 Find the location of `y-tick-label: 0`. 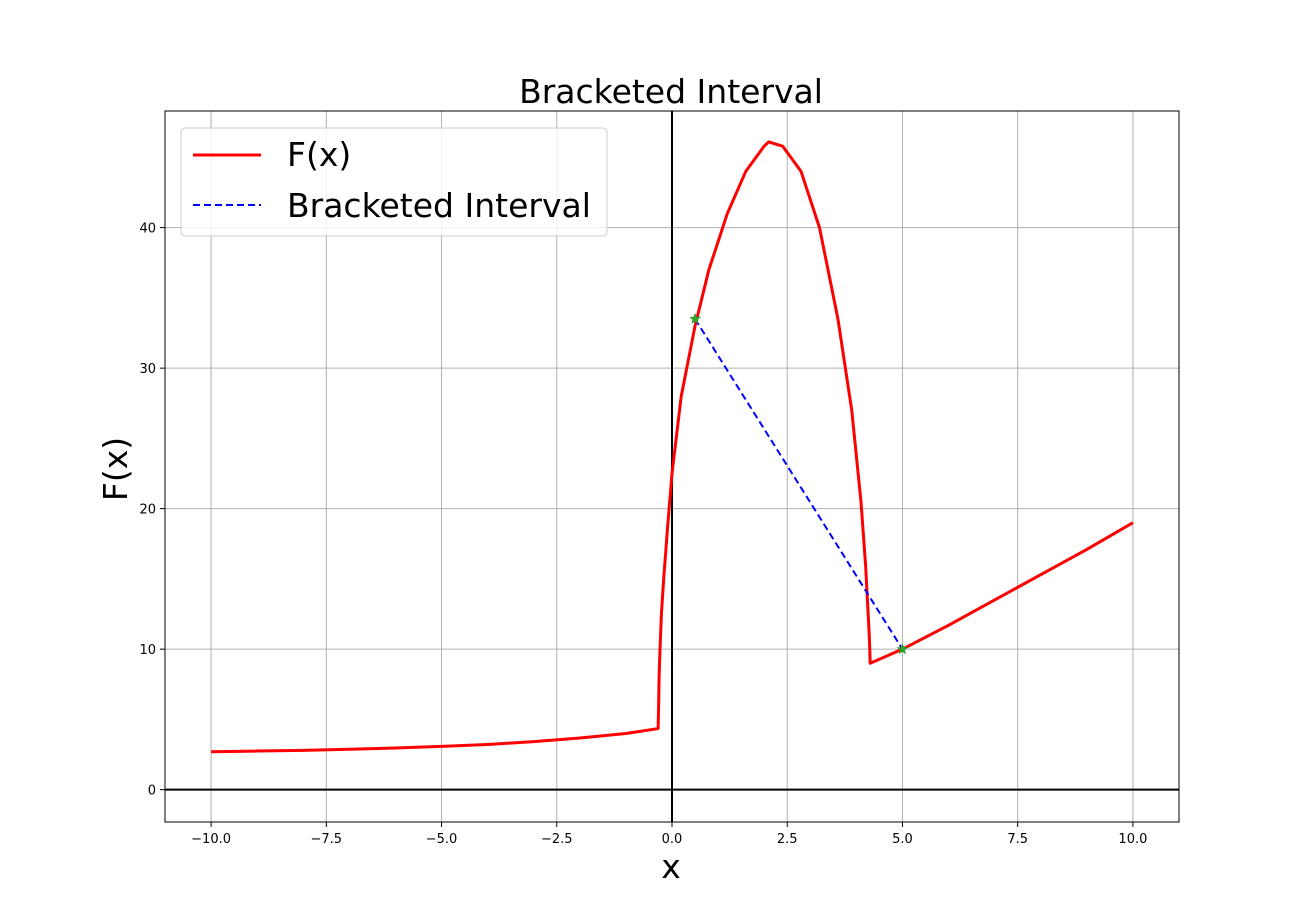

y-tick-label: 0 is located at coordinates (152, 791).